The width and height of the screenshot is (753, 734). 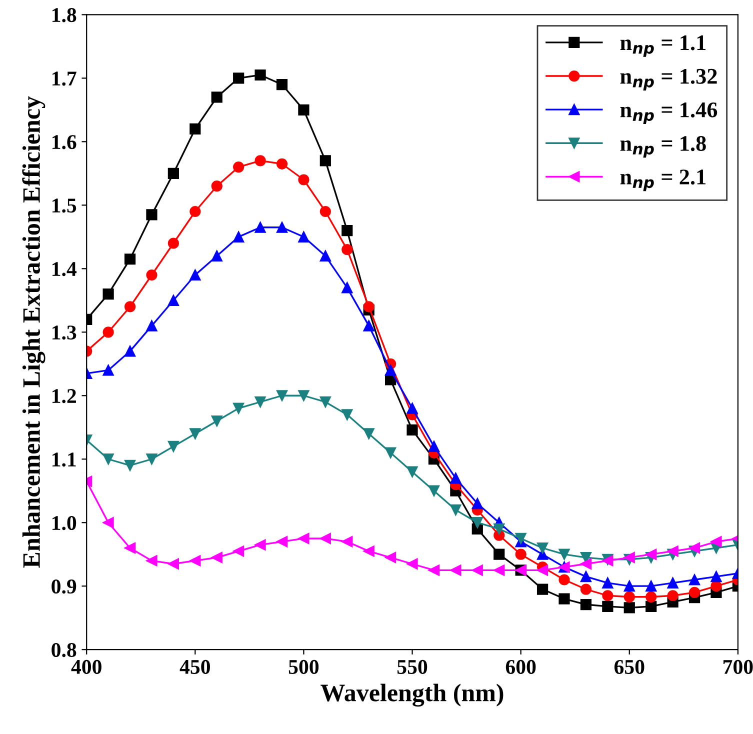 What do you see at coordinates (64, 396) in the screenshot?
I see `y-tick-label: 1.2` at bounding box center [64, 396].